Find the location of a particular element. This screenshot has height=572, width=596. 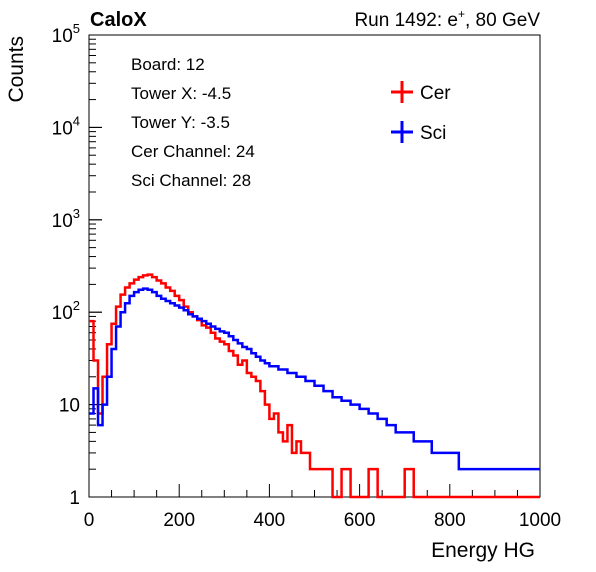

y-tick-label: 10⁵ is located at coordinates (66, 34).